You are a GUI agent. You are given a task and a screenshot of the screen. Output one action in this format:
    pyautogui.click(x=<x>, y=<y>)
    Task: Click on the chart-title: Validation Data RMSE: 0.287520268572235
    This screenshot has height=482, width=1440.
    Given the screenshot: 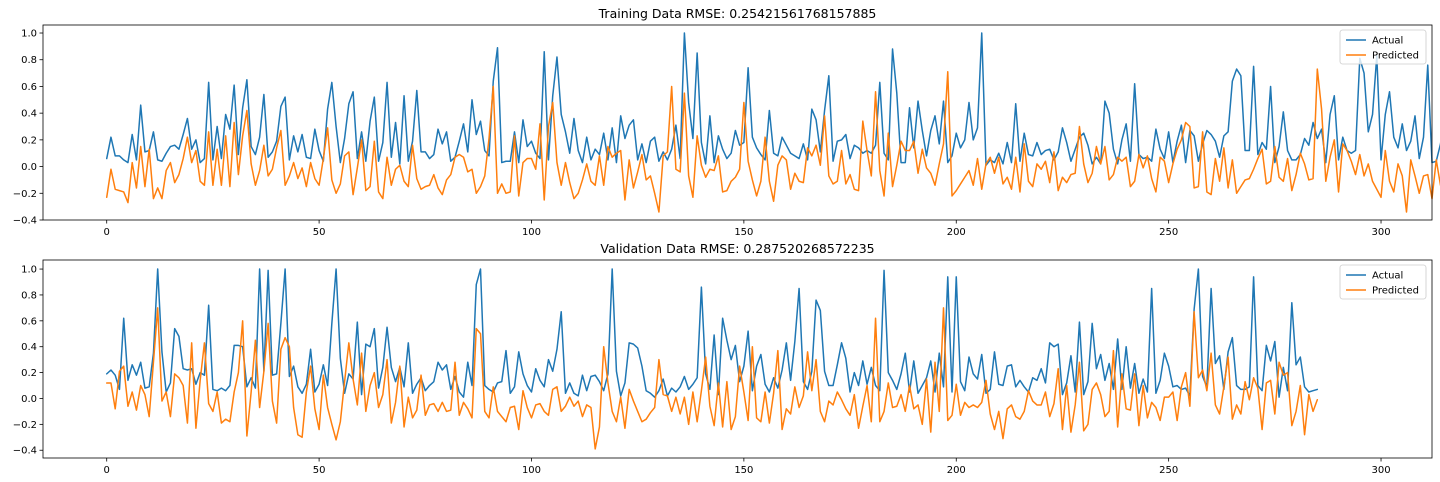 What is the action you would take?
    pyautogui.click(x=737, y=248)
    